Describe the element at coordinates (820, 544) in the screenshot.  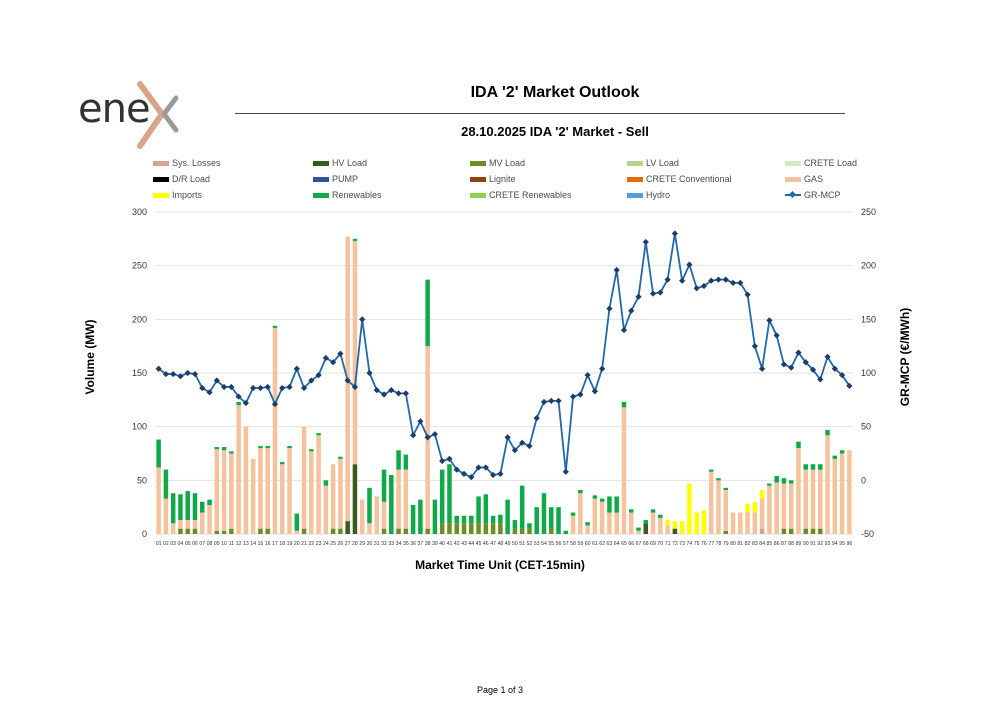
I see `x-tick-label: 92` at that location.